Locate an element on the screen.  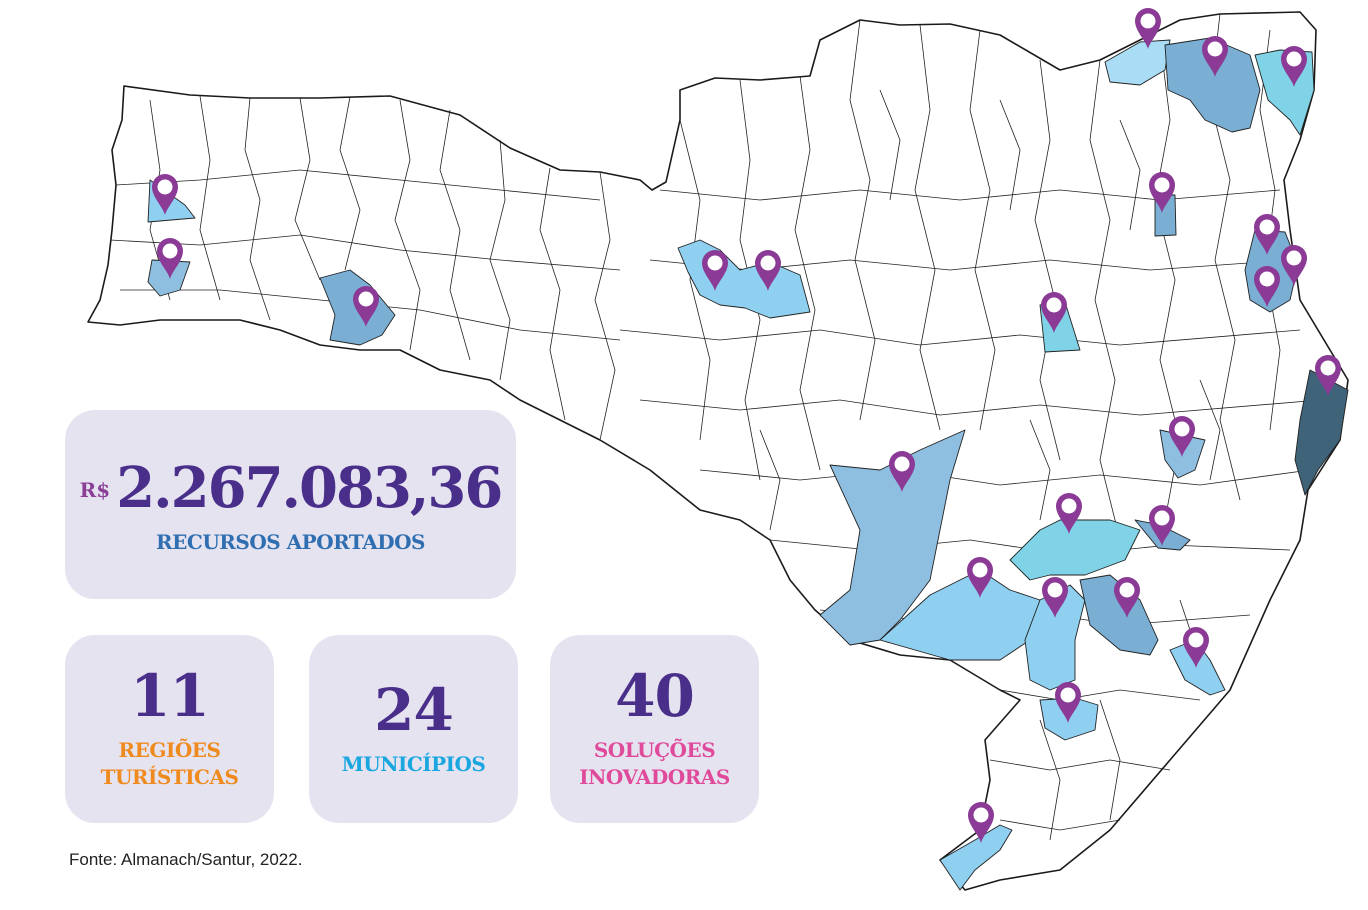
regions-card: 11 REGIÕES TURÍSTICAS is located at coordinates (169, 729).